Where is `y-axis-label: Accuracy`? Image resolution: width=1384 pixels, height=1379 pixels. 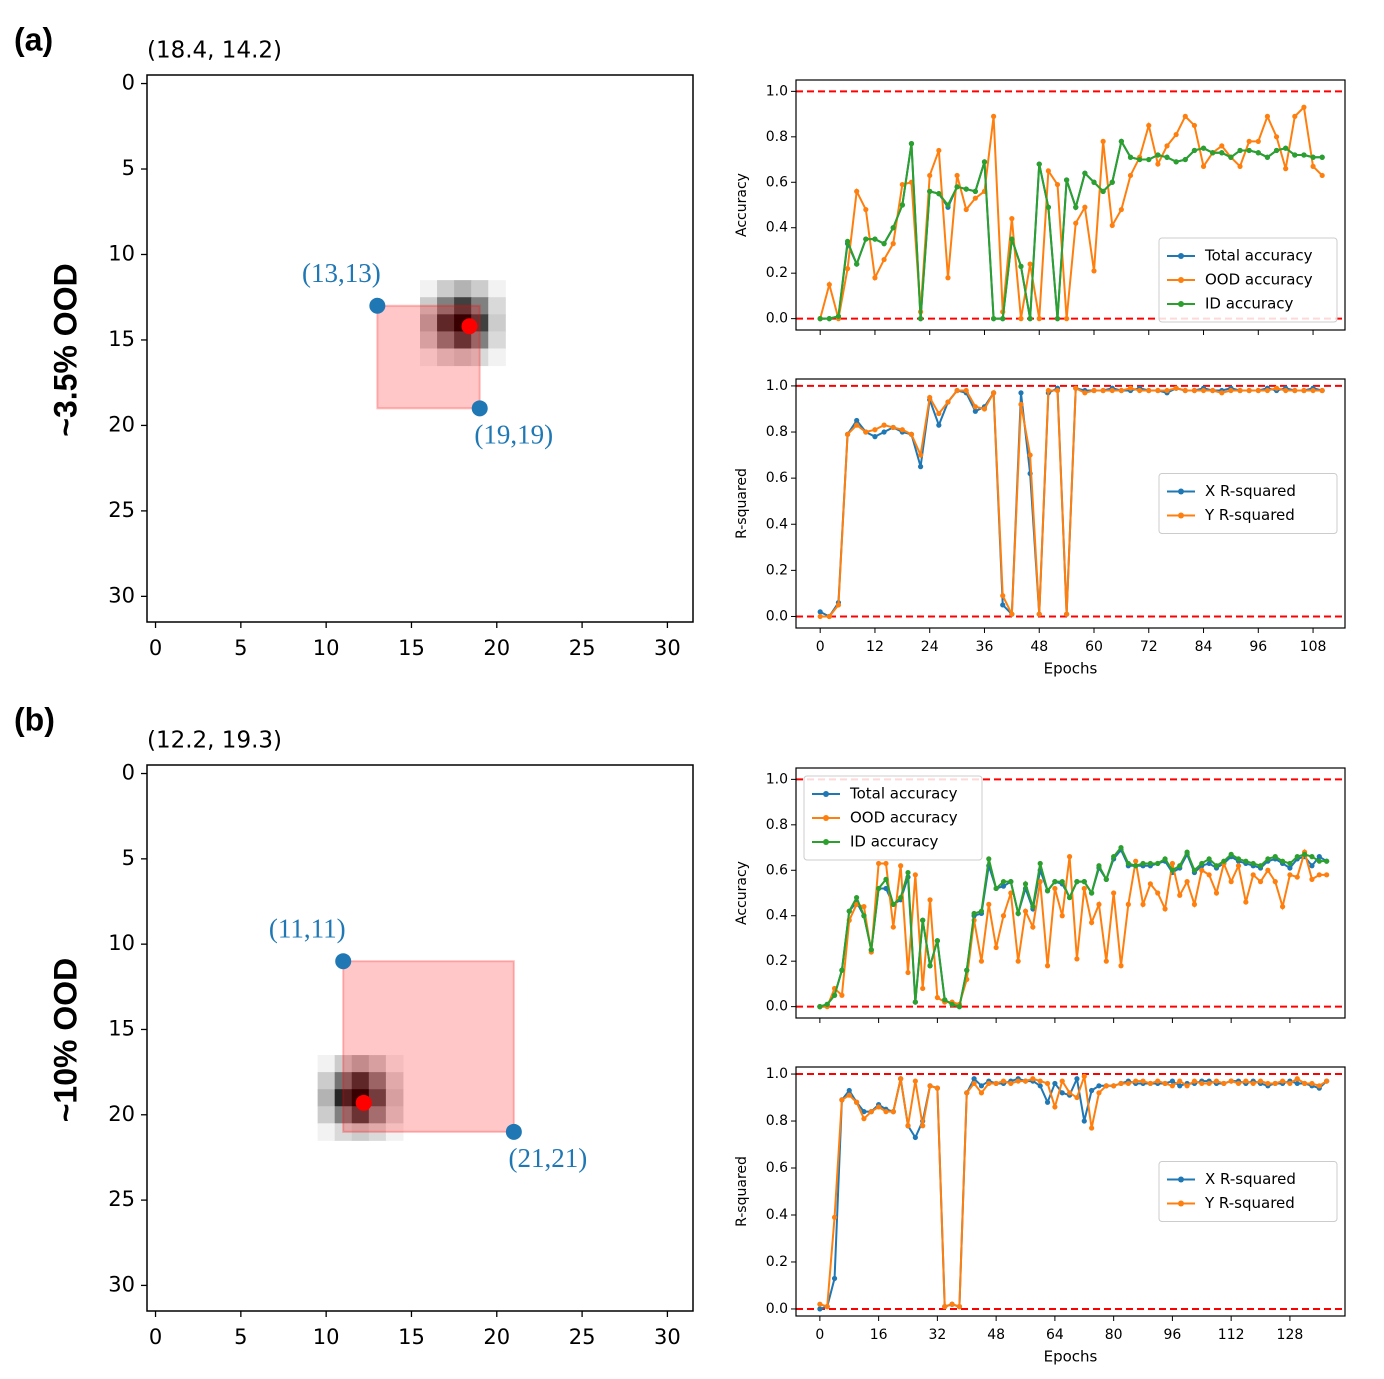 y-axis-label: Accuracy is located at coordinates (742, 893).